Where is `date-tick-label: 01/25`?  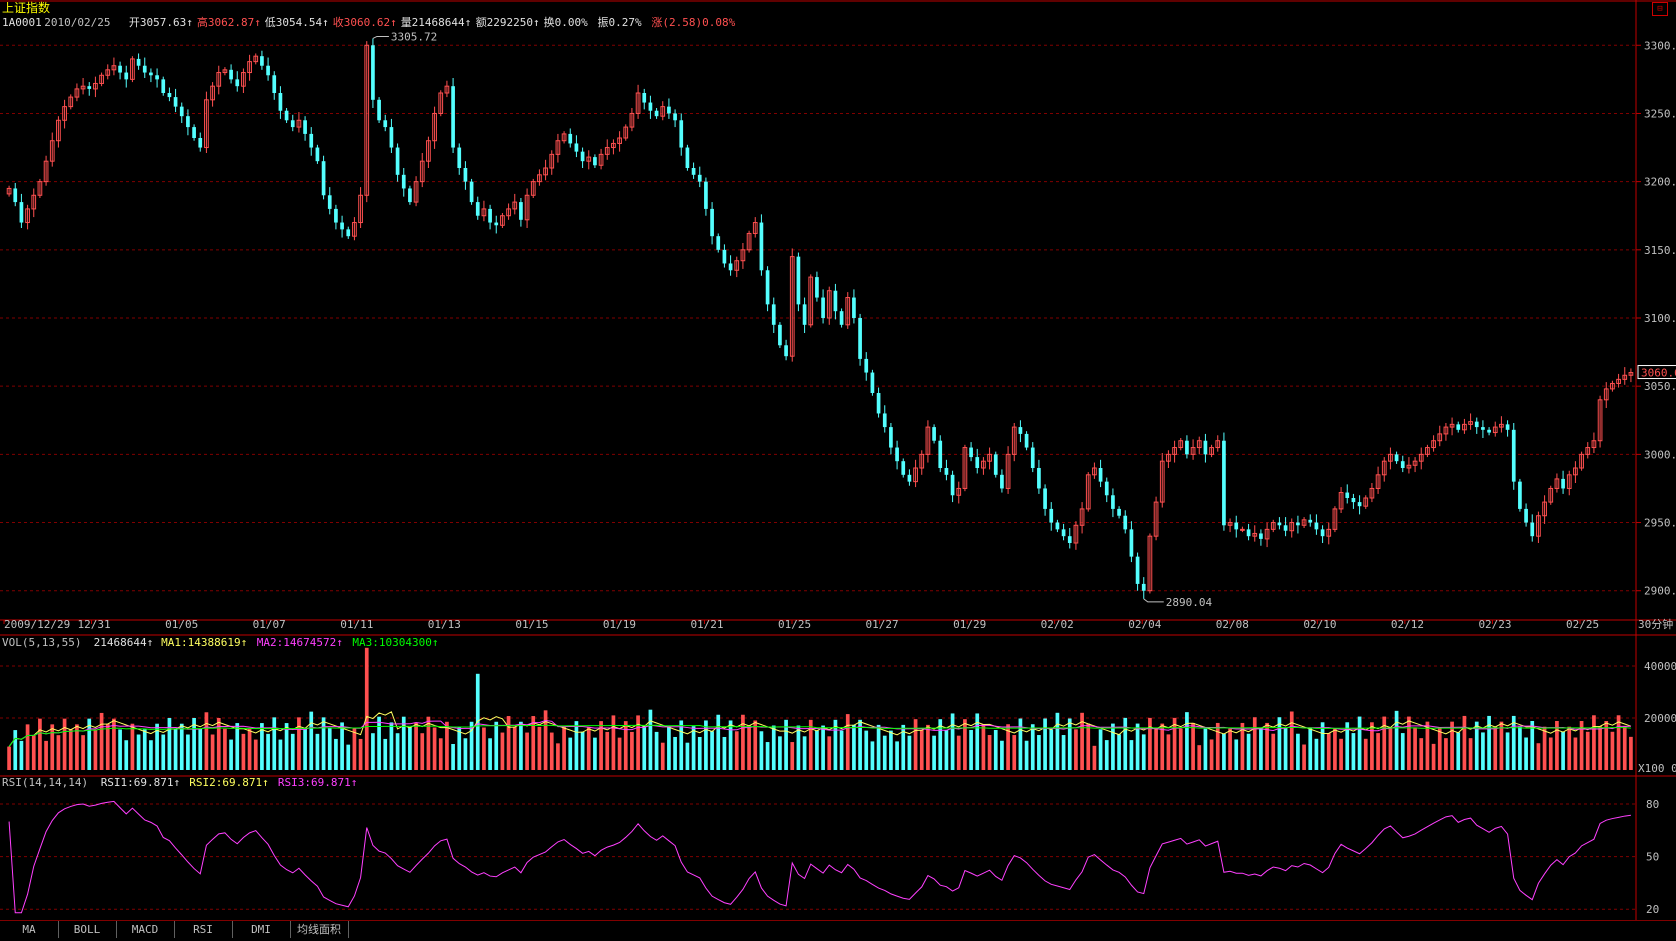
date-tick-label: 01/25 is located at coordinates (794, 624).